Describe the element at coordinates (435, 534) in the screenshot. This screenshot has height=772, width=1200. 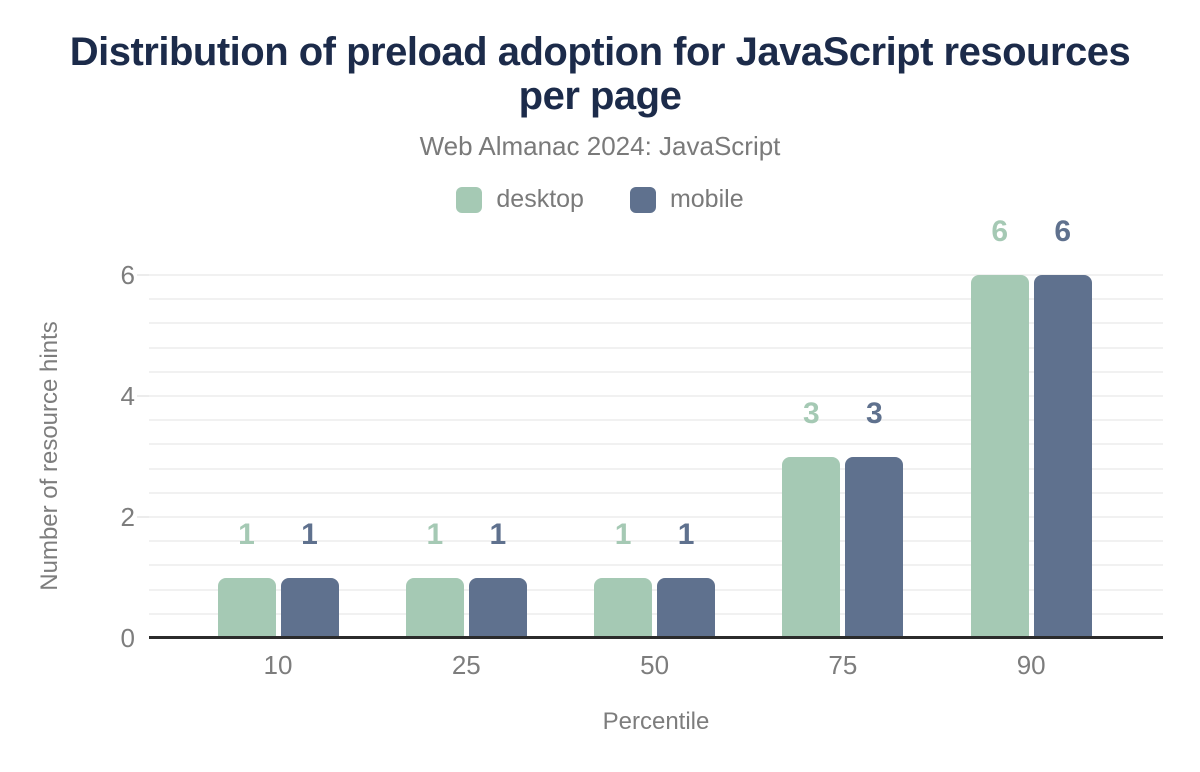
I see `value-label-desktop-25: 1` at that location.